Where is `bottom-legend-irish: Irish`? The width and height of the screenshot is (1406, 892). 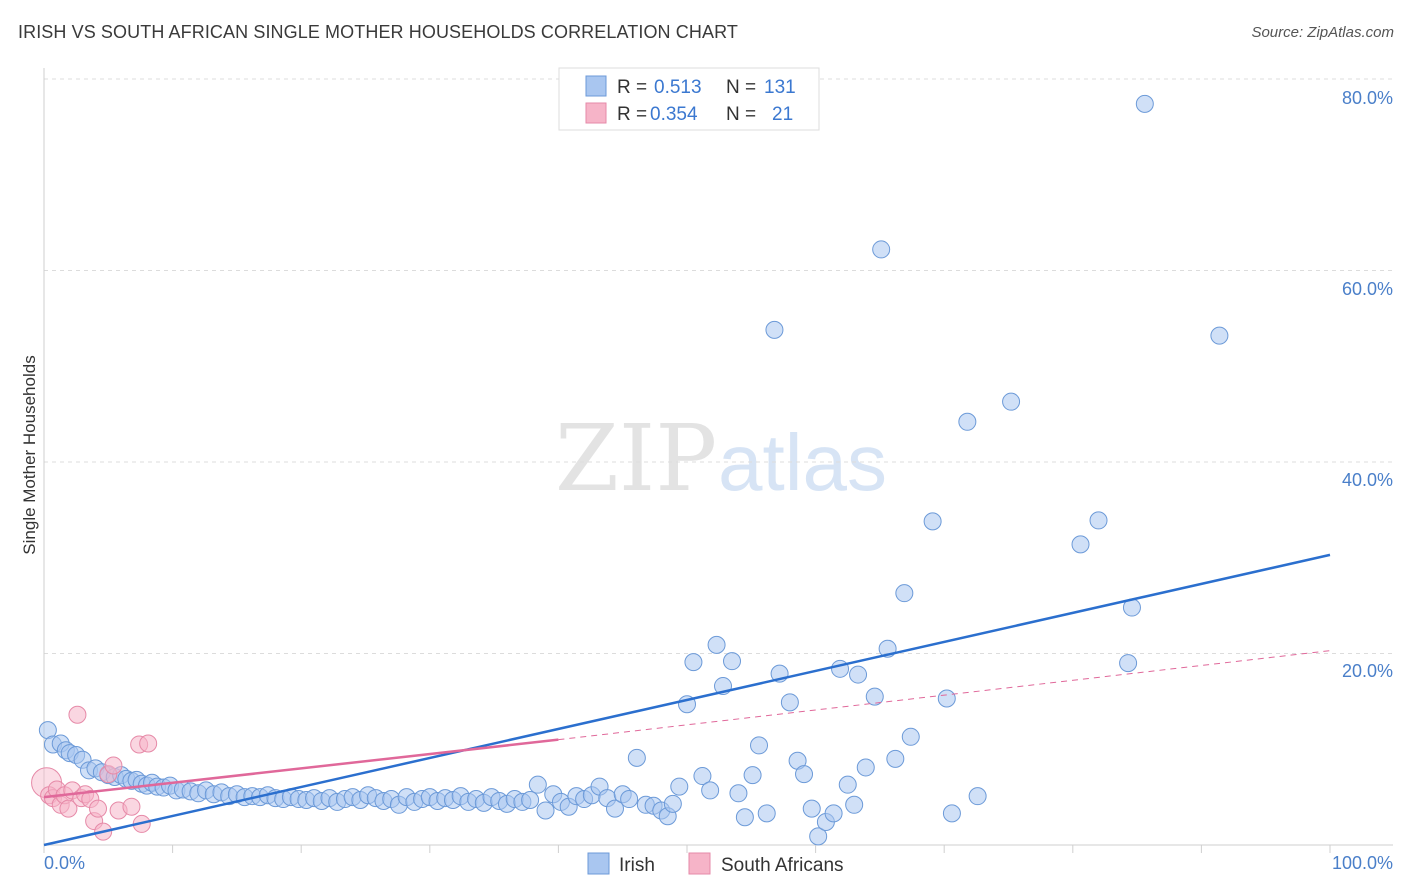
bottom-legend-irish: Irish is located at coordinates (637, 865).